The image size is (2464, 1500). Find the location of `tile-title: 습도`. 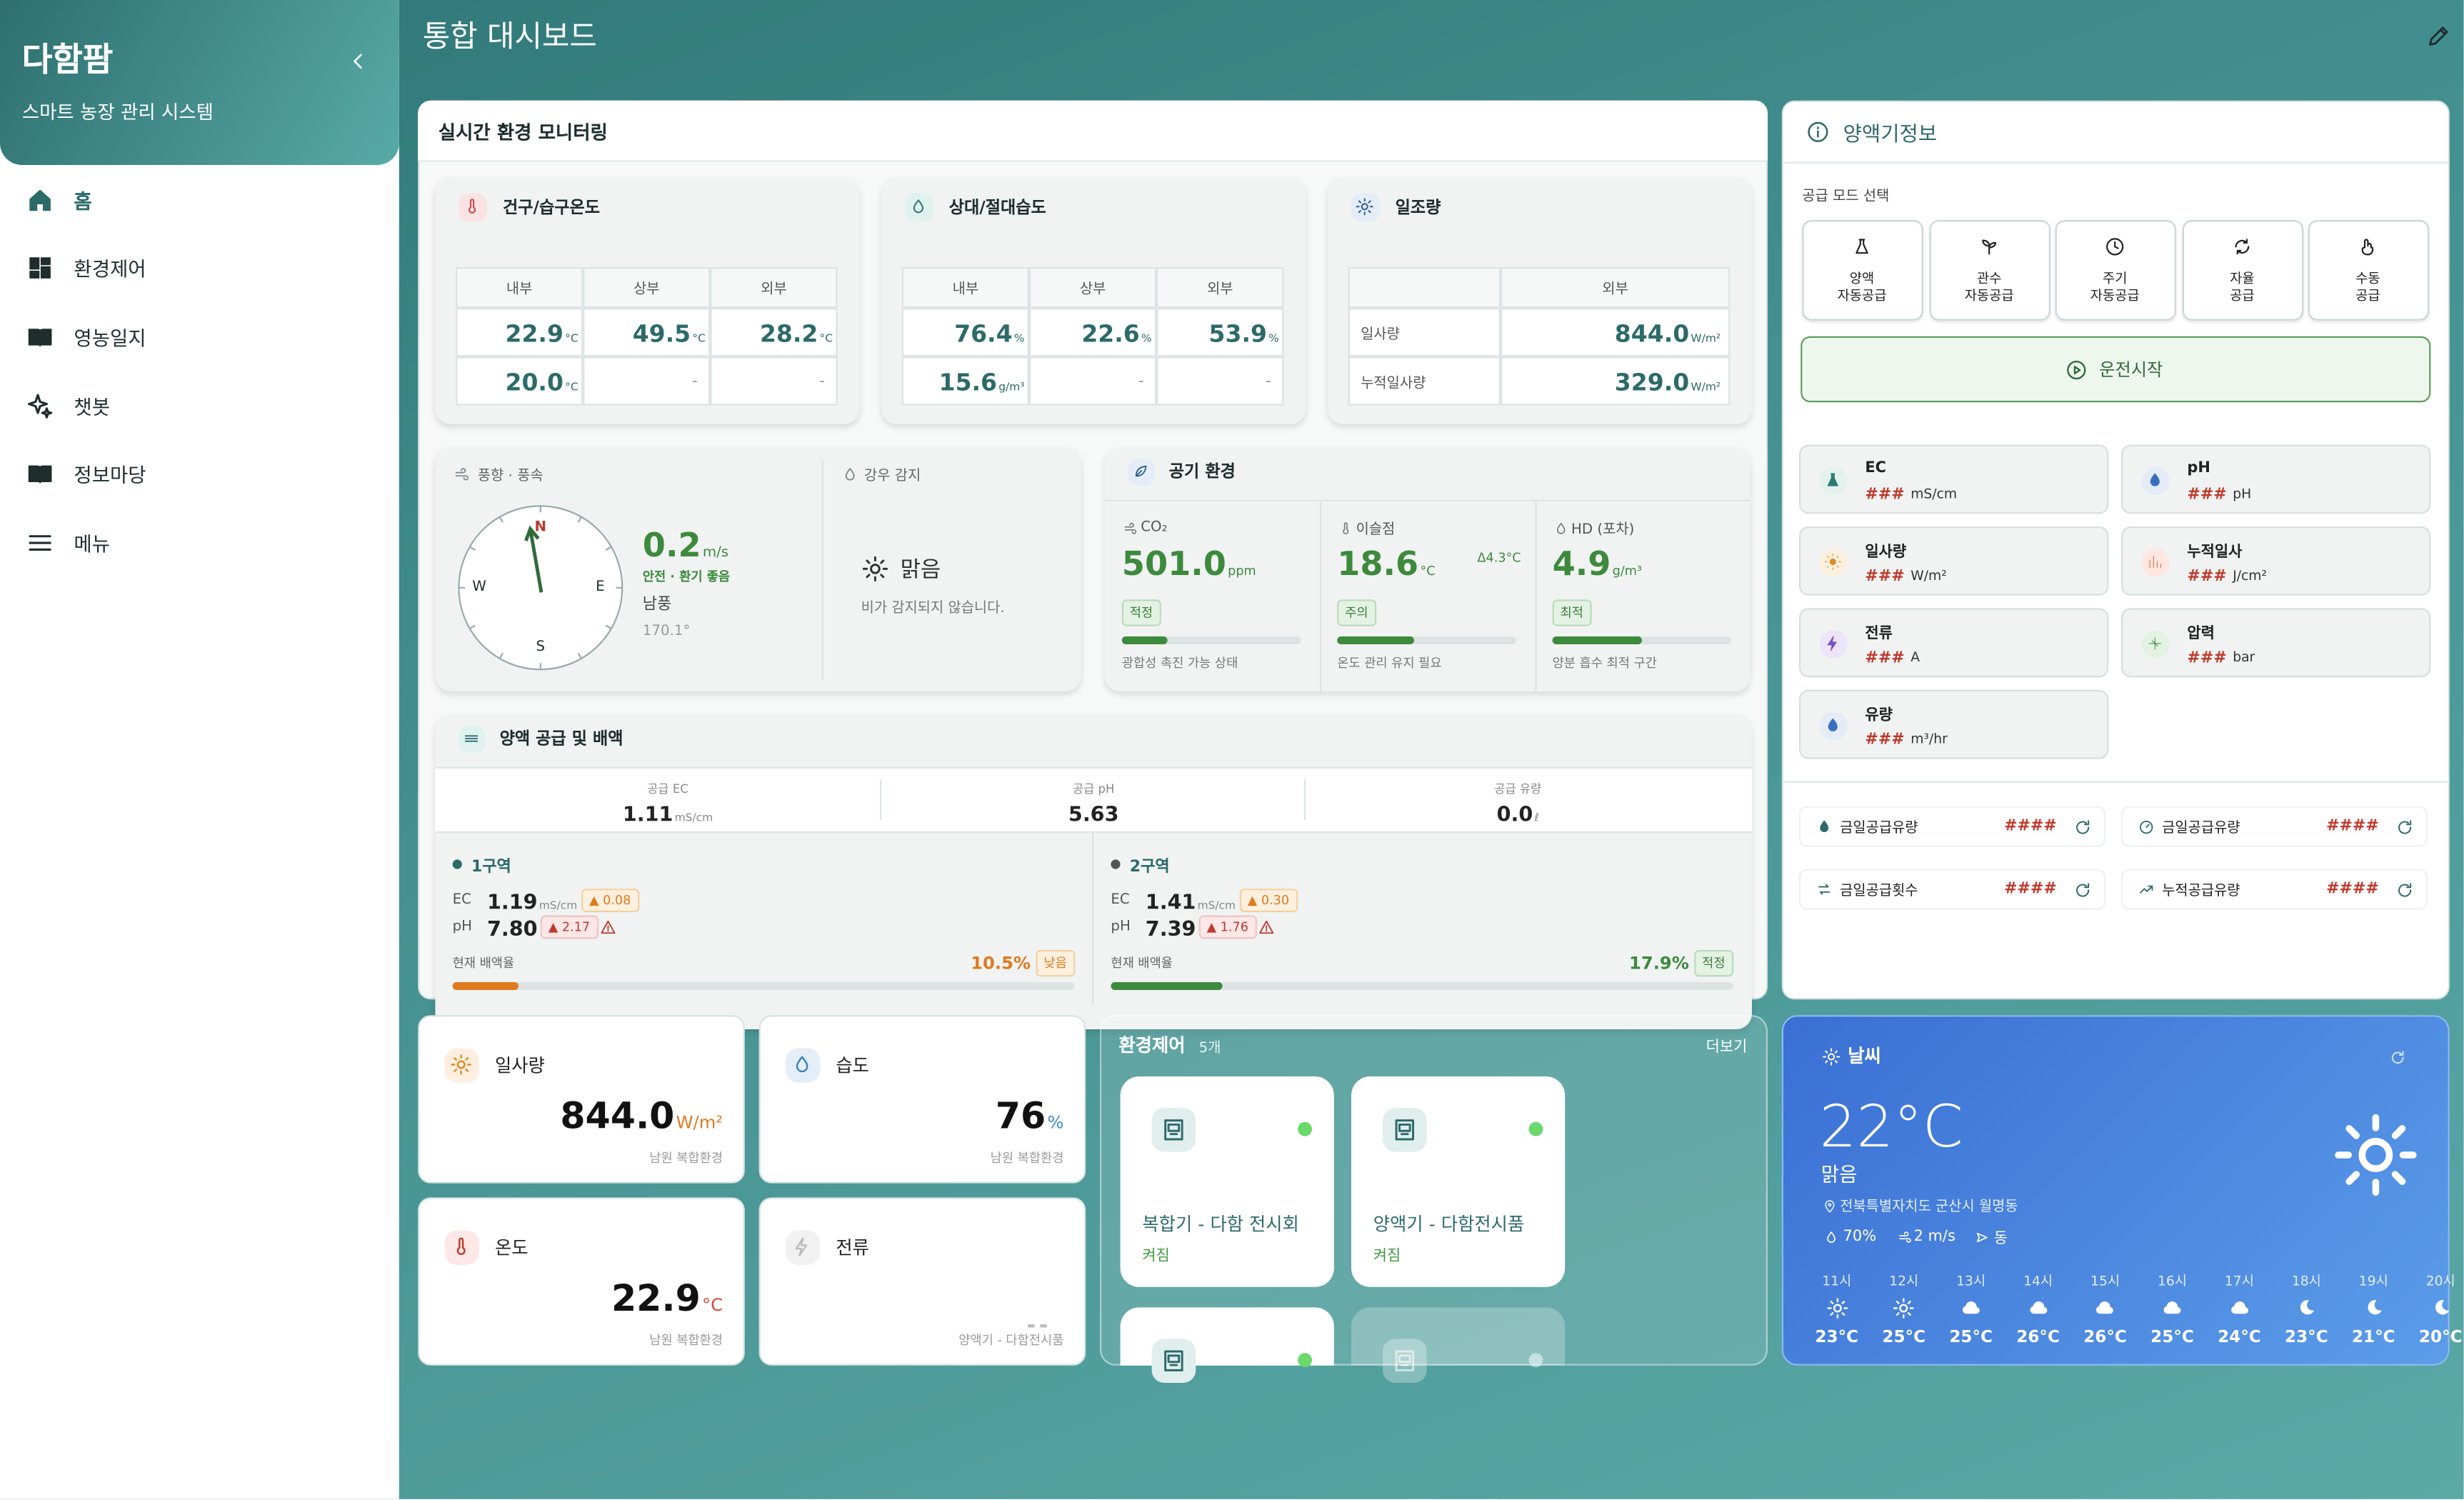

tile-title: 습도 is located at coordinates (852, 1065).